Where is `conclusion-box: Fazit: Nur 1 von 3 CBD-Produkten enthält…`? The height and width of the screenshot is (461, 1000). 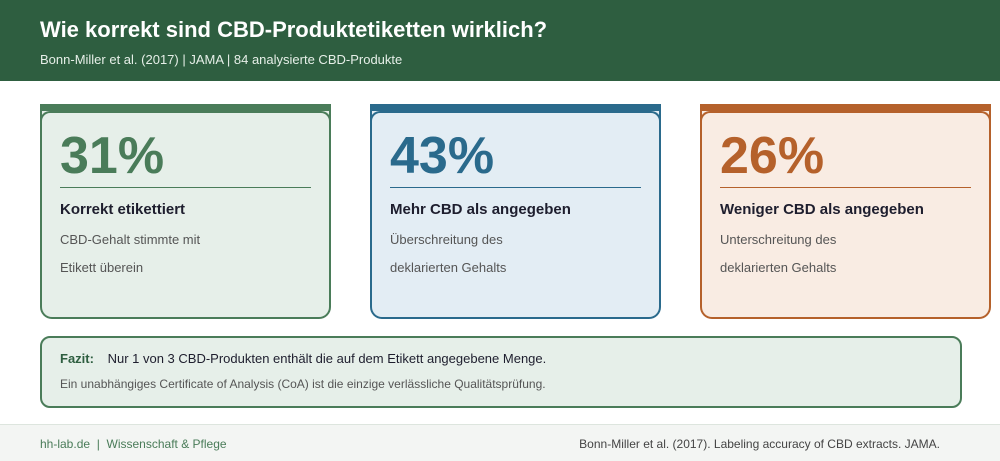 conclusion-box: Fazit: Nur 1 von 3 CBD-Produkten enthält… is located at coordinates (501, 372).